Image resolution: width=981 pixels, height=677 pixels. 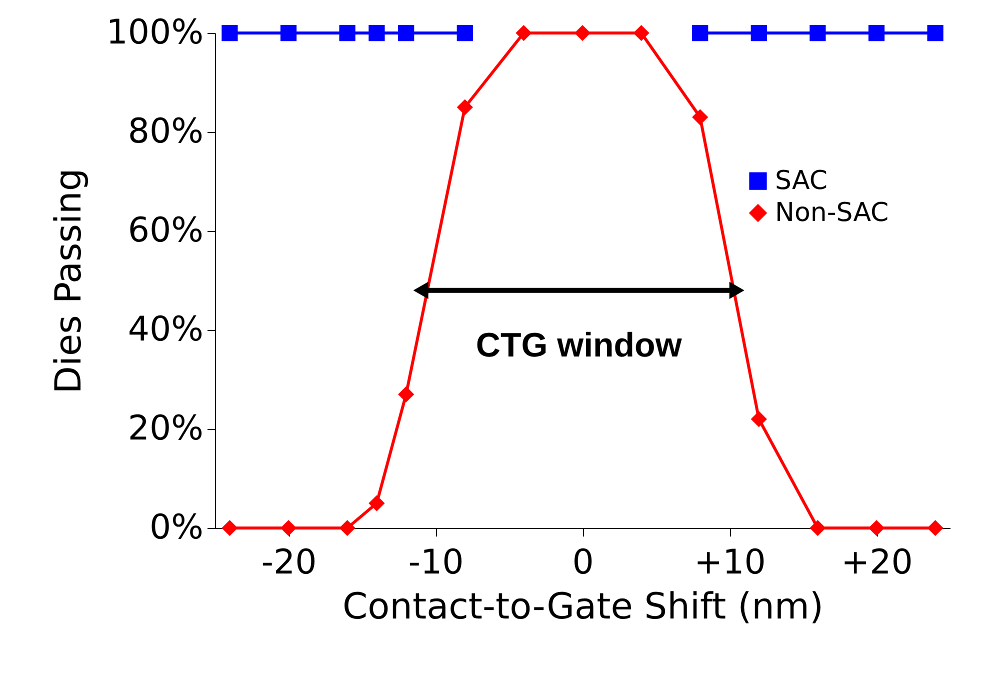 What do you see at coordinates (69, 281) in the screenshot?
I see `y-axis-title: Dies Passing` at bounding box center [69, 281].